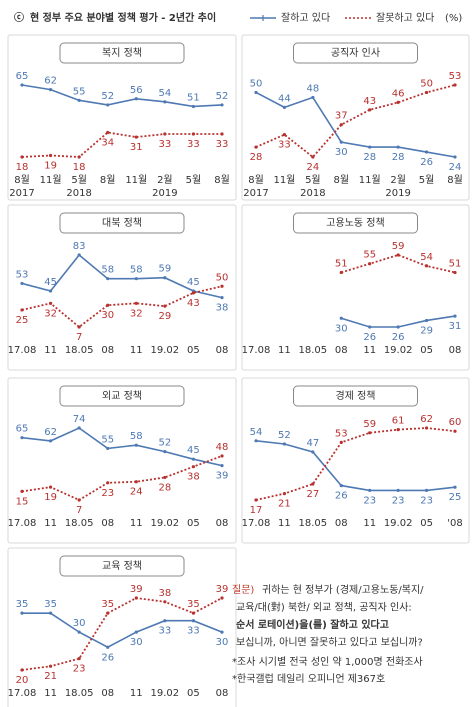 Image resolution: width=475 pixels, height=707 pixels. Describe the element at coordinates (284, 98) in the screenshot. I see `data-label: 44` at that location.